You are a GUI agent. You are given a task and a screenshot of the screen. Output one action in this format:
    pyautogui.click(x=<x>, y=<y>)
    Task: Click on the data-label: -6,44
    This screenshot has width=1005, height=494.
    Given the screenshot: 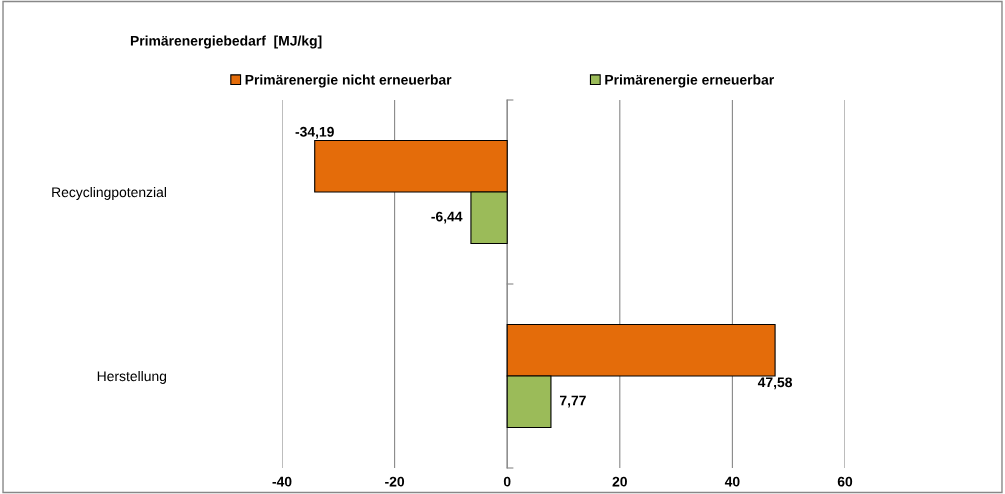 What is the action you would take?
    pyautogui.click(x=447, y=217)
    